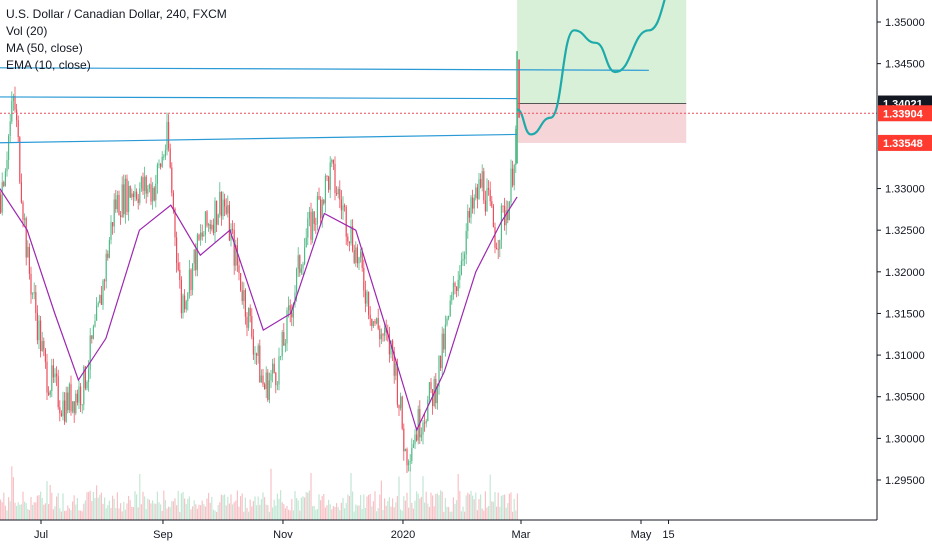 The width and height of the screenshot is (932, 550). Describe the element at coordinates (27, 31) in the screenshot. I see `legend-volume: Vol (20)` at that location.